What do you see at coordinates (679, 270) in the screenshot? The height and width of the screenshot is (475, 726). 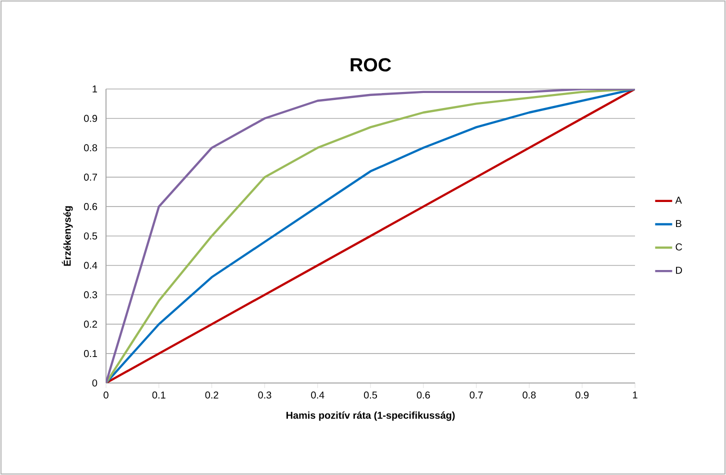 I see `legend-label: D` at bounding box center [679, 270].